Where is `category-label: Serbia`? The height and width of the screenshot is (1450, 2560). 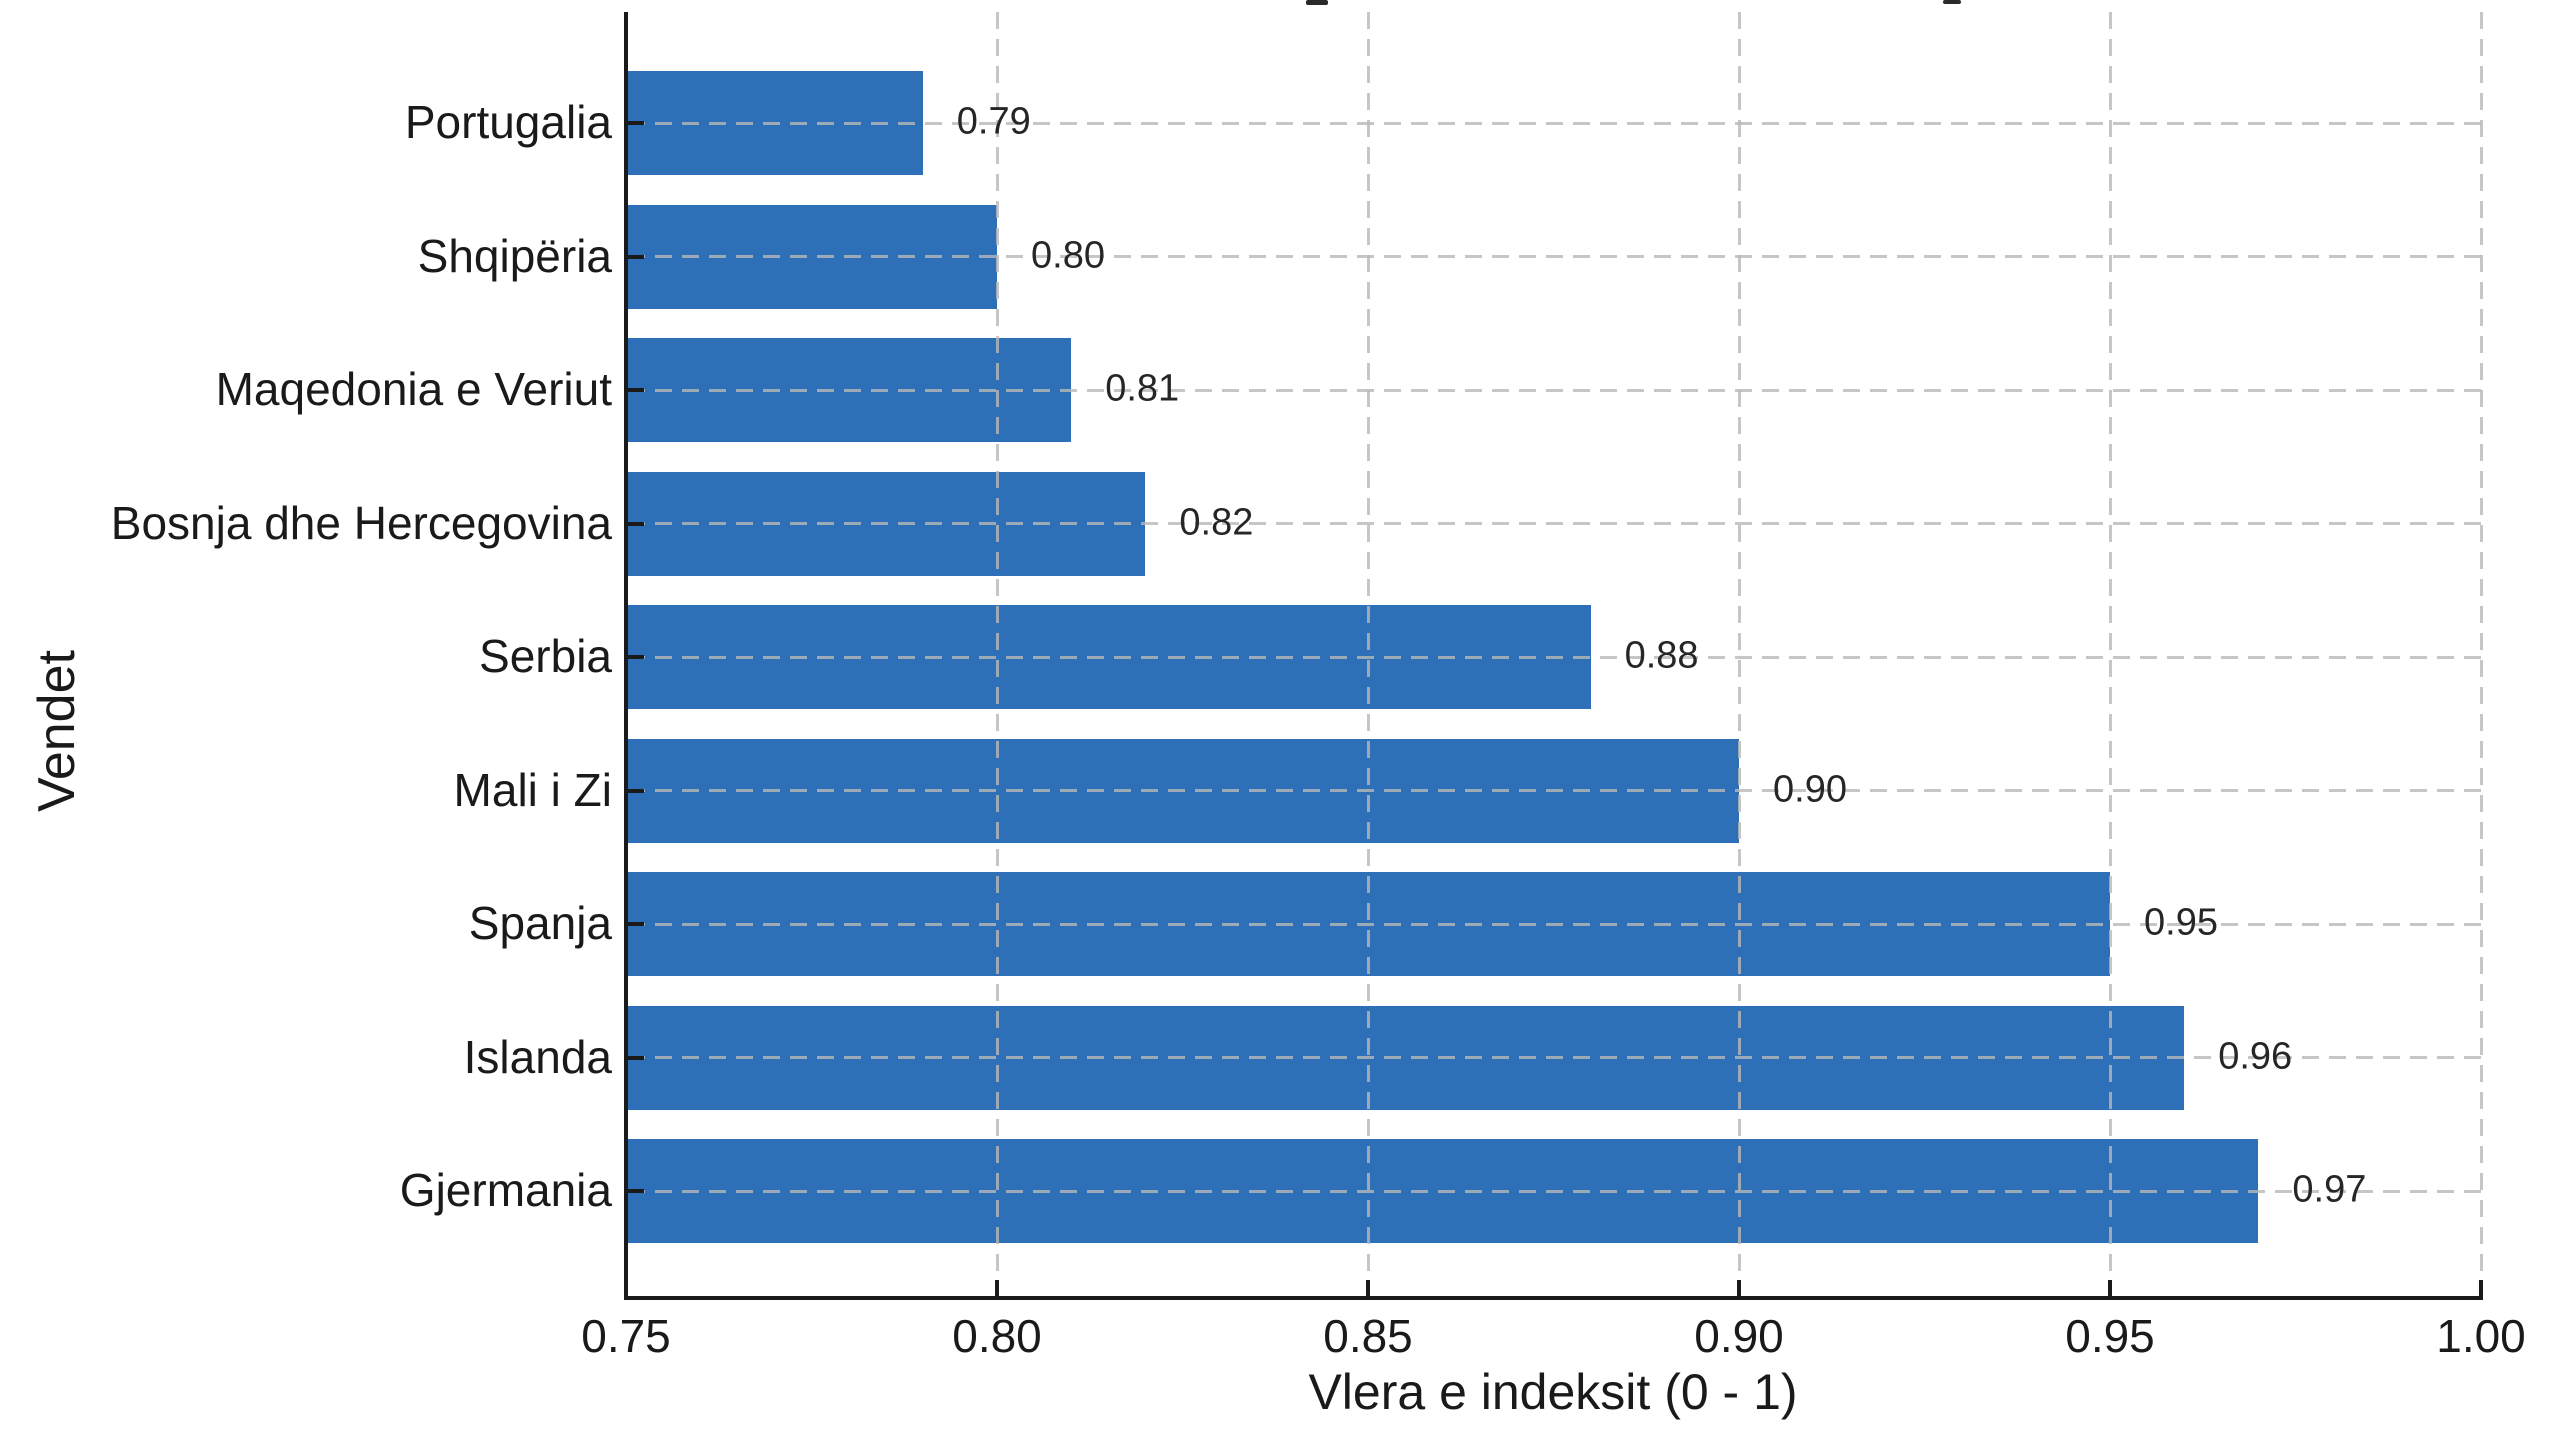
category-label: Serbia is located at coordinates (545, 655).